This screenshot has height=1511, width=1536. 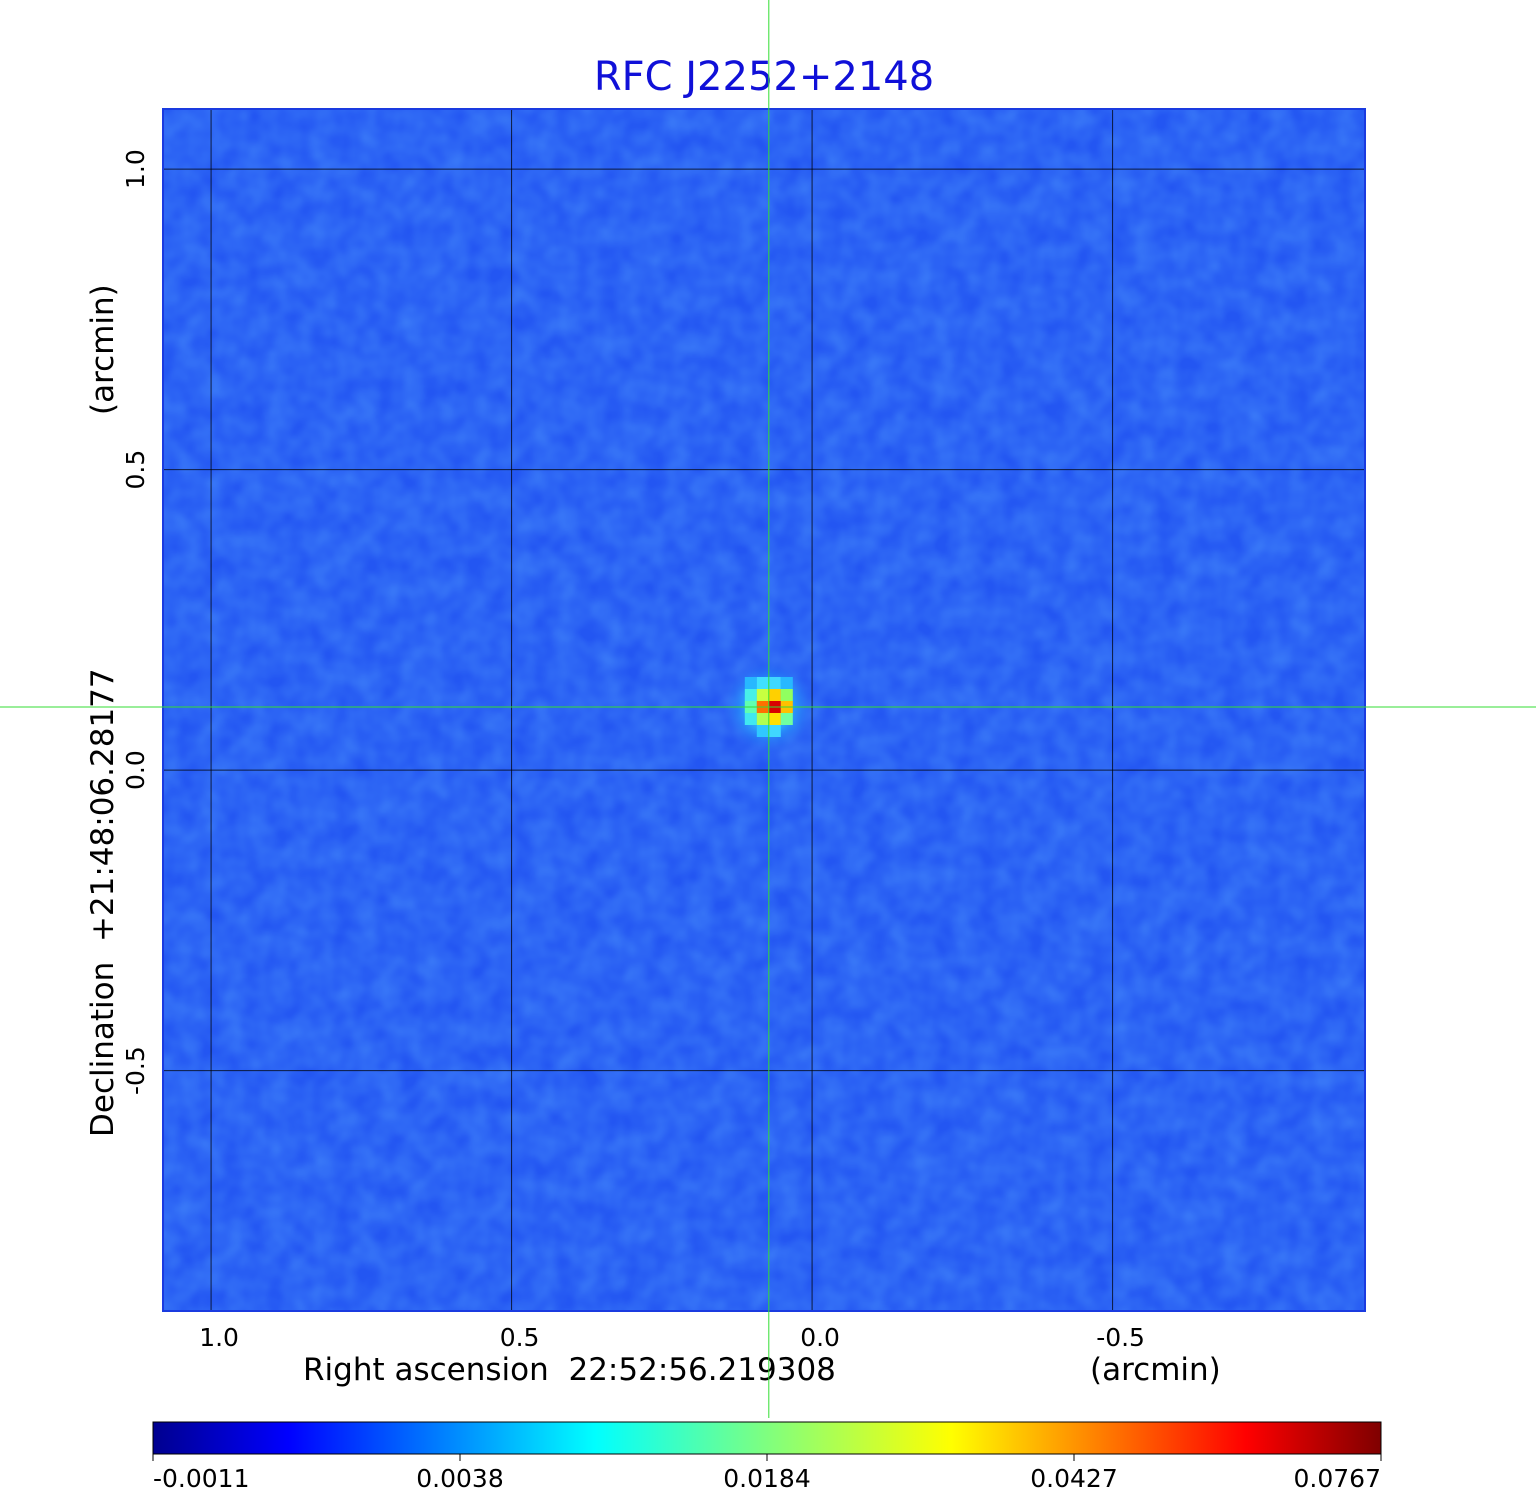 I want to click on x-axis-unit: (arcmin), so click(x=1155, y=1370).